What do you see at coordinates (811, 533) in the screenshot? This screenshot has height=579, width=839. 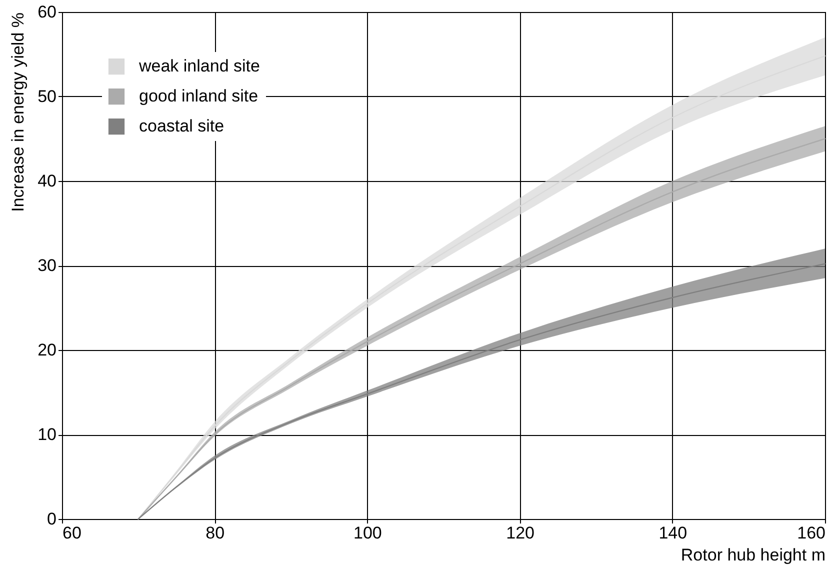 I see `x-tick-label: 160` at bounding box center [811, 533].